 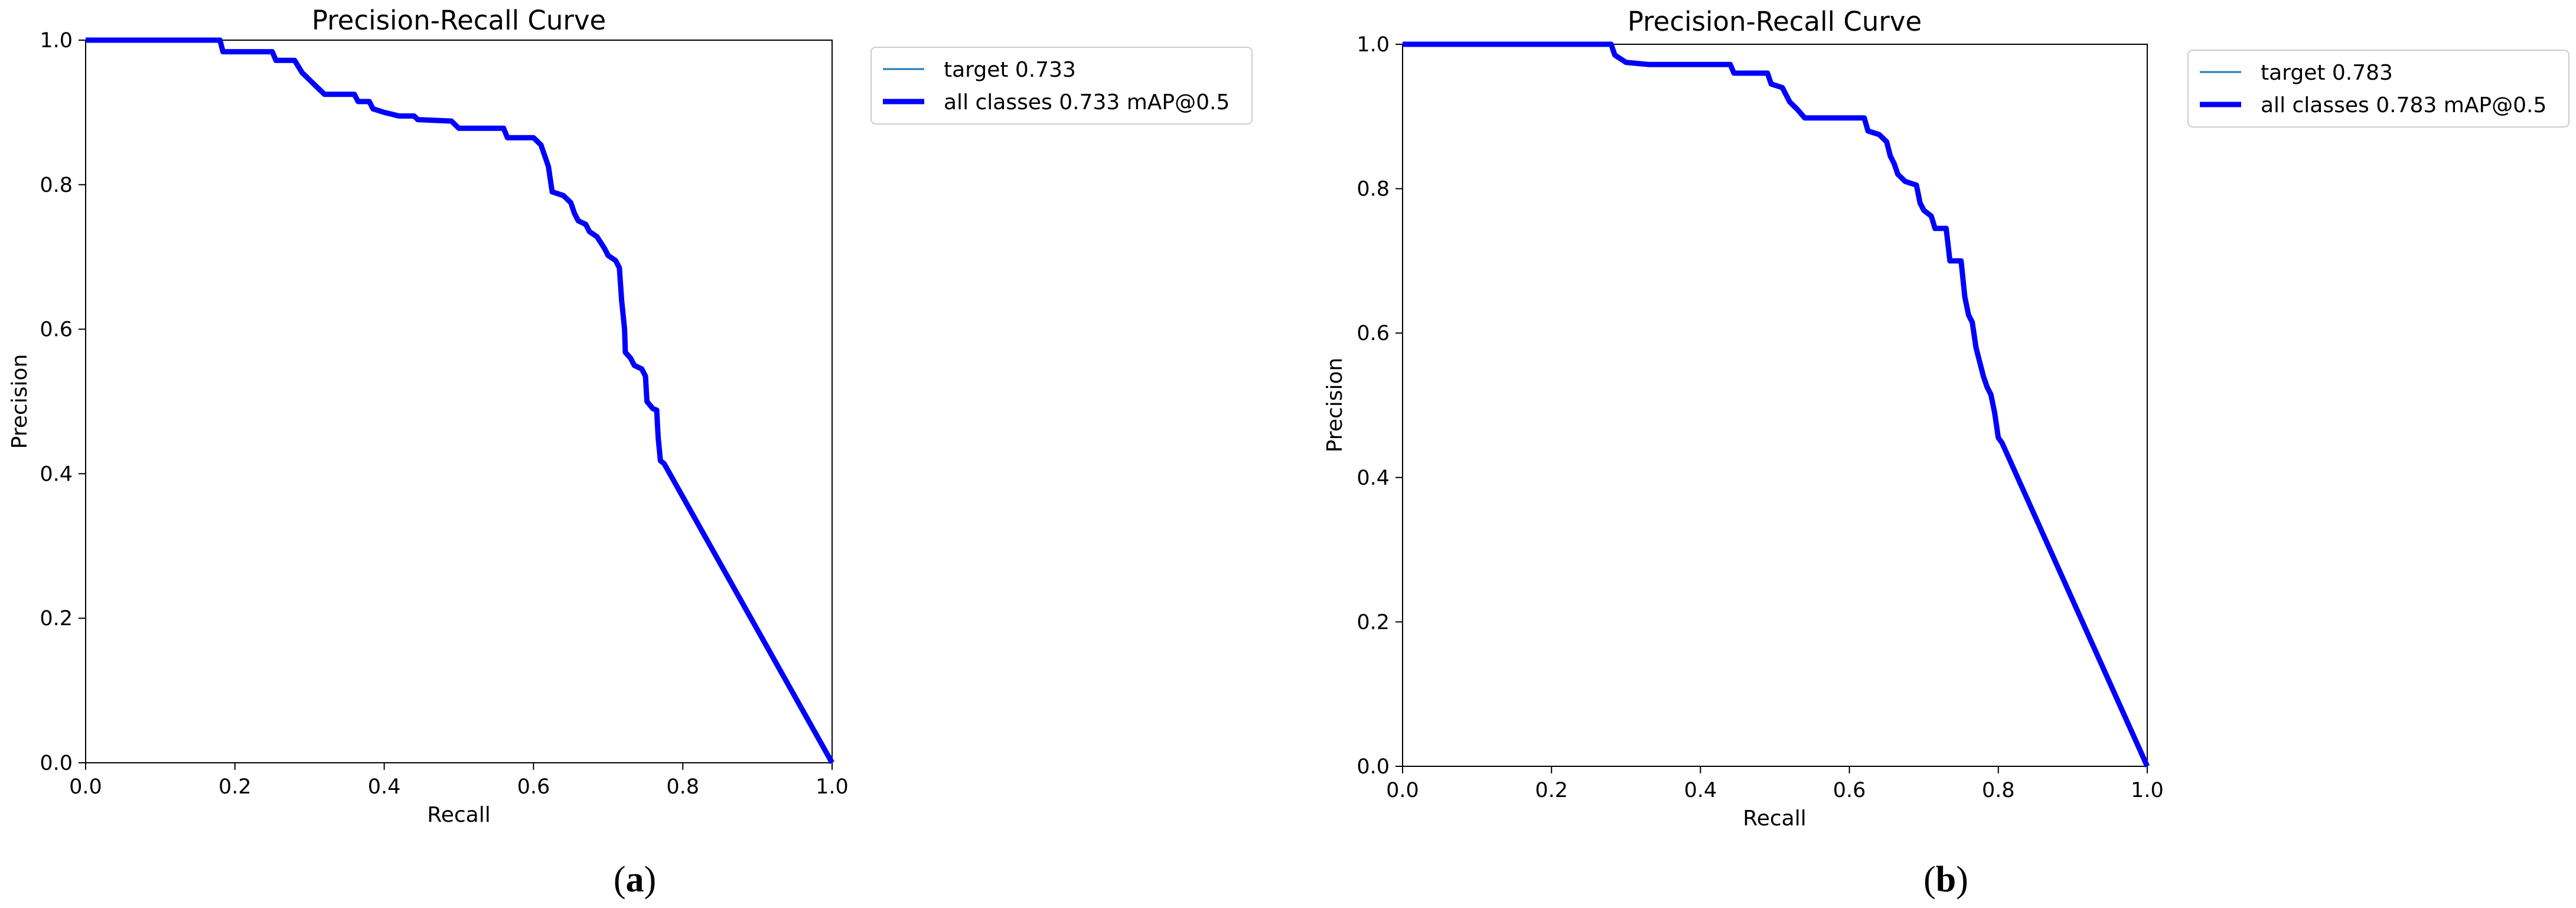 I want to click on legend-entry-all-classes: all classes 0.733 mAP@0.5, so click(x=1087, y=102).